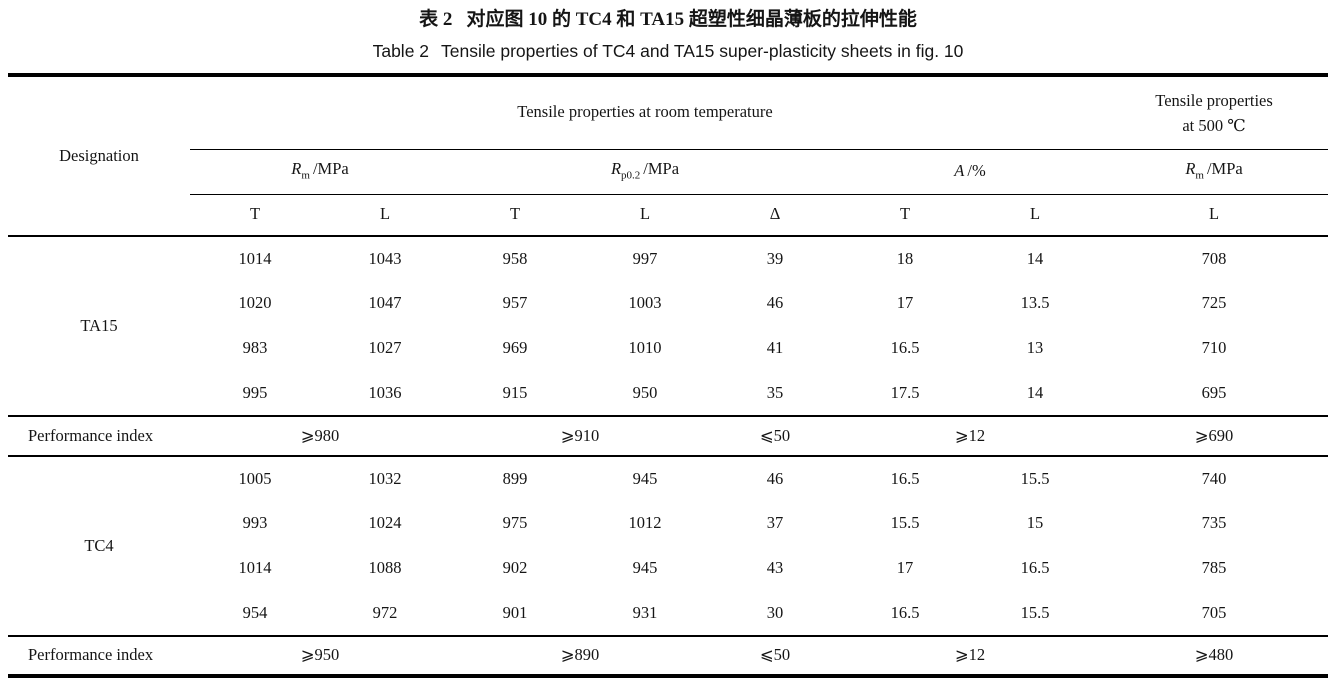  What do you see at coordinates (320, 656) in the screenshot?
I see `performance-rm: ⩾950` at bounding box center [320, 656].